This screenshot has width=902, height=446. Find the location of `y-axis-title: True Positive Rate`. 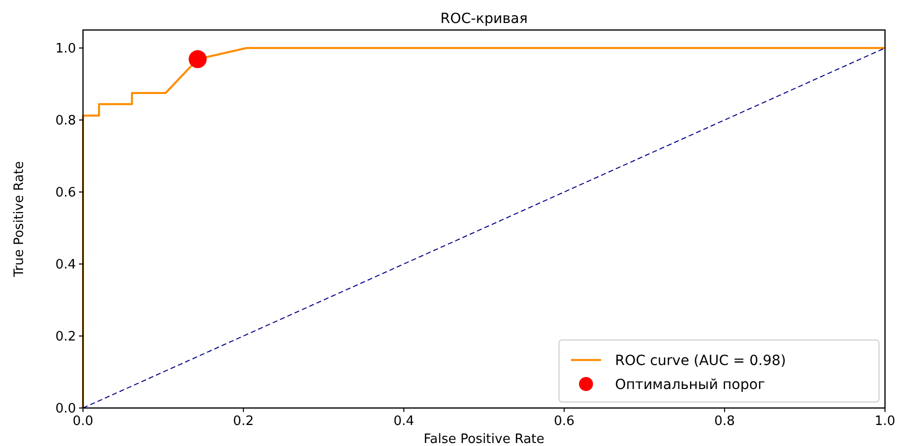

y-axis-title: True Positive Rate is located at coordinates (19, 219).